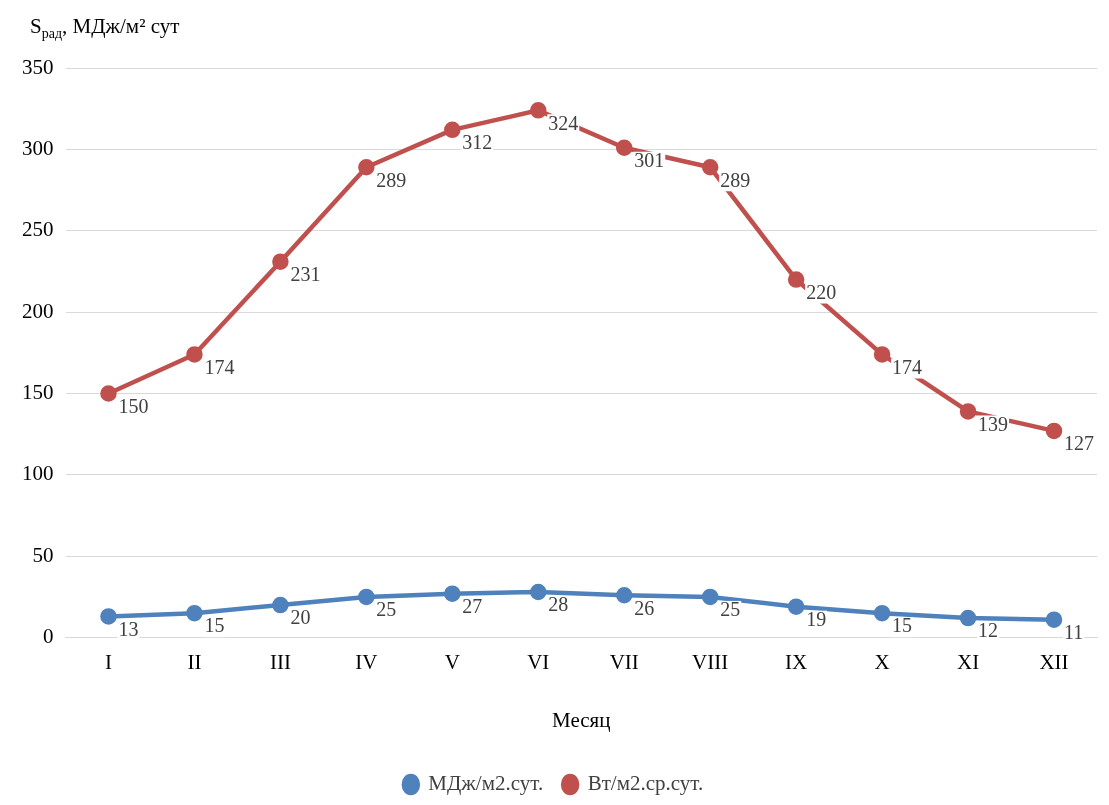 This screenshot has height=805, width=1109. I want to click on data-label: 231, so click(305, 273).